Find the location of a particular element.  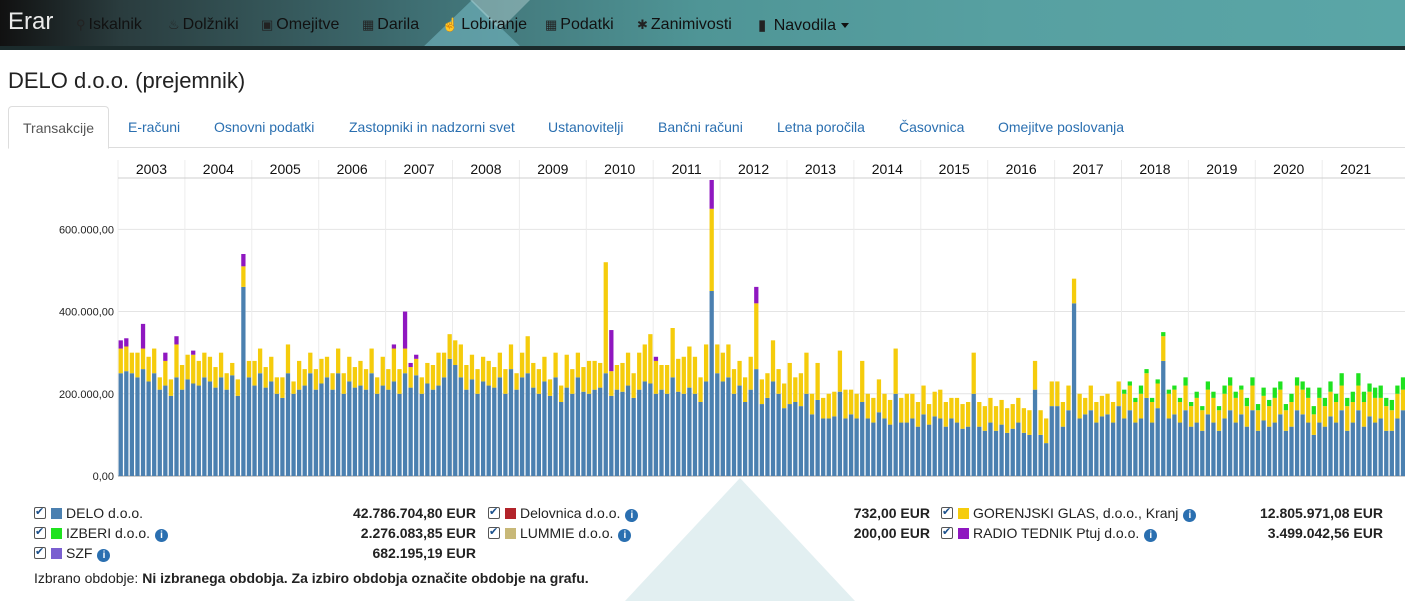

tab-e-racuni: E-računi is located at coordinates (154, 127).